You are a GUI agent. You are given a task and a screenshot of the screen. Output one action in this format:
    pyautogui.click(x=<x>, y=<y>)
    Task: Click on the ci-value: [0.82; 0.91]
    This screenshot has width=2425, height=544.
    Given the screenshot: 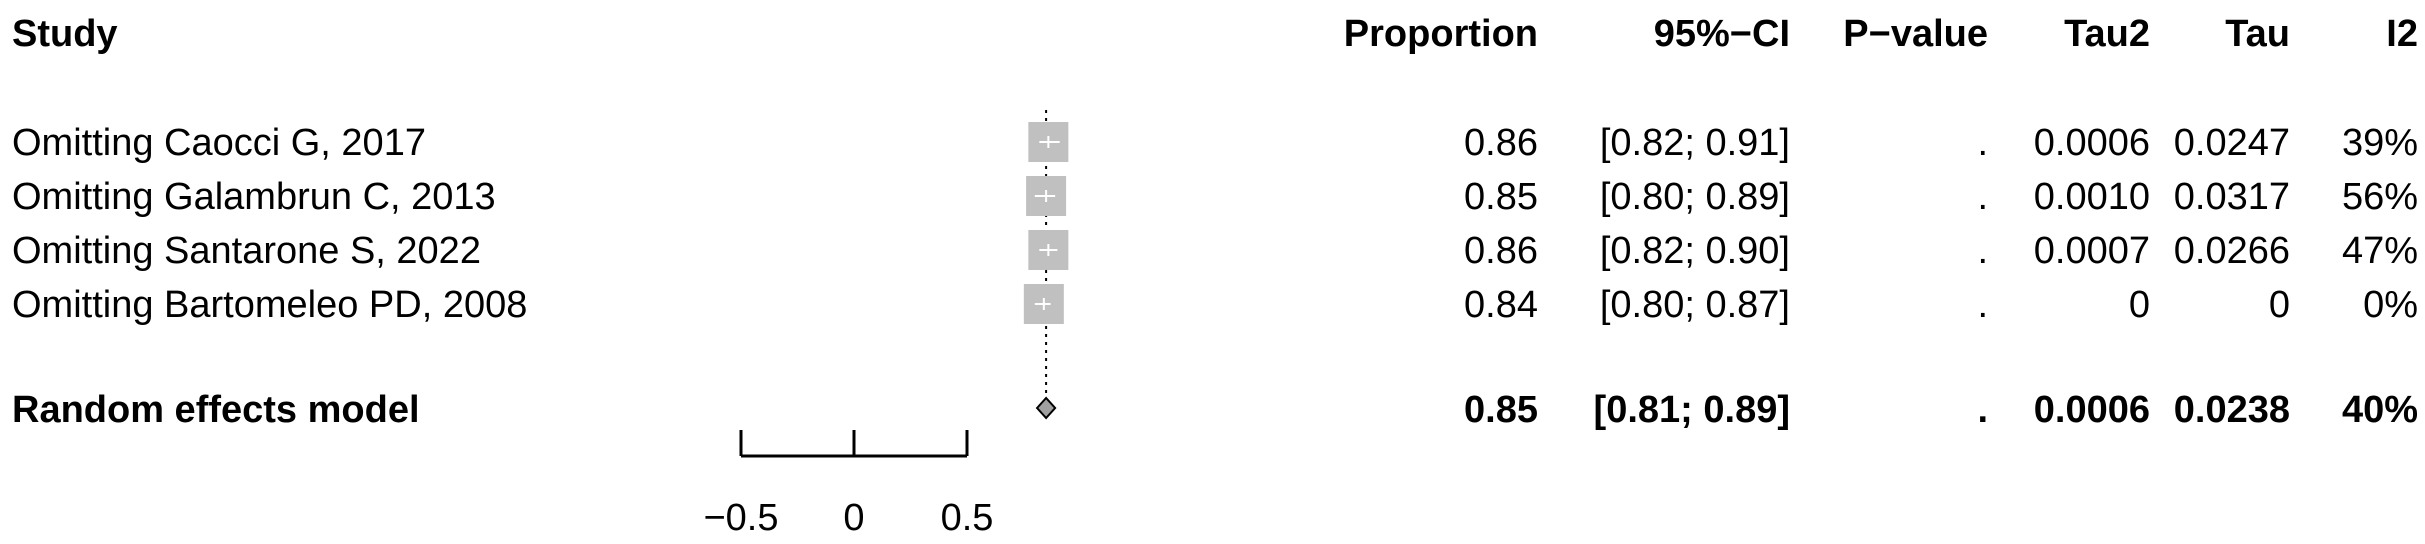 What is the action you would take?
    pyautogui.click(x=1695, y=143)
    